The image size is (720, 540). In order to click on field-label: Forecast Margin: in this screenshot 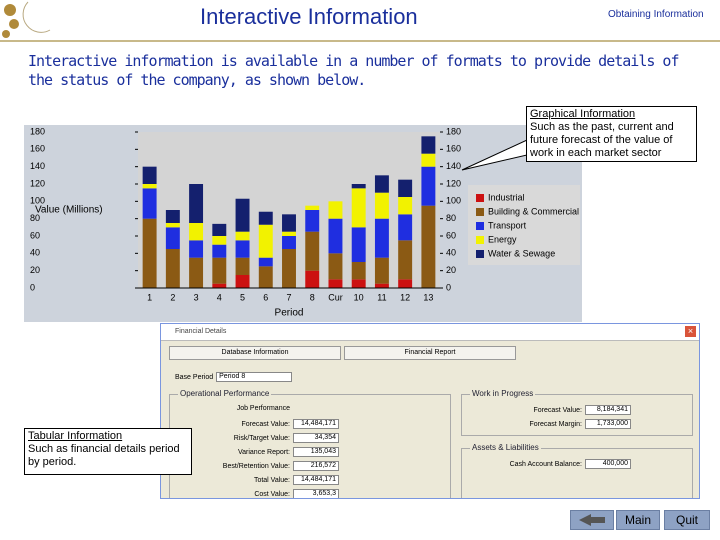, I will do `click(555, 424)`.